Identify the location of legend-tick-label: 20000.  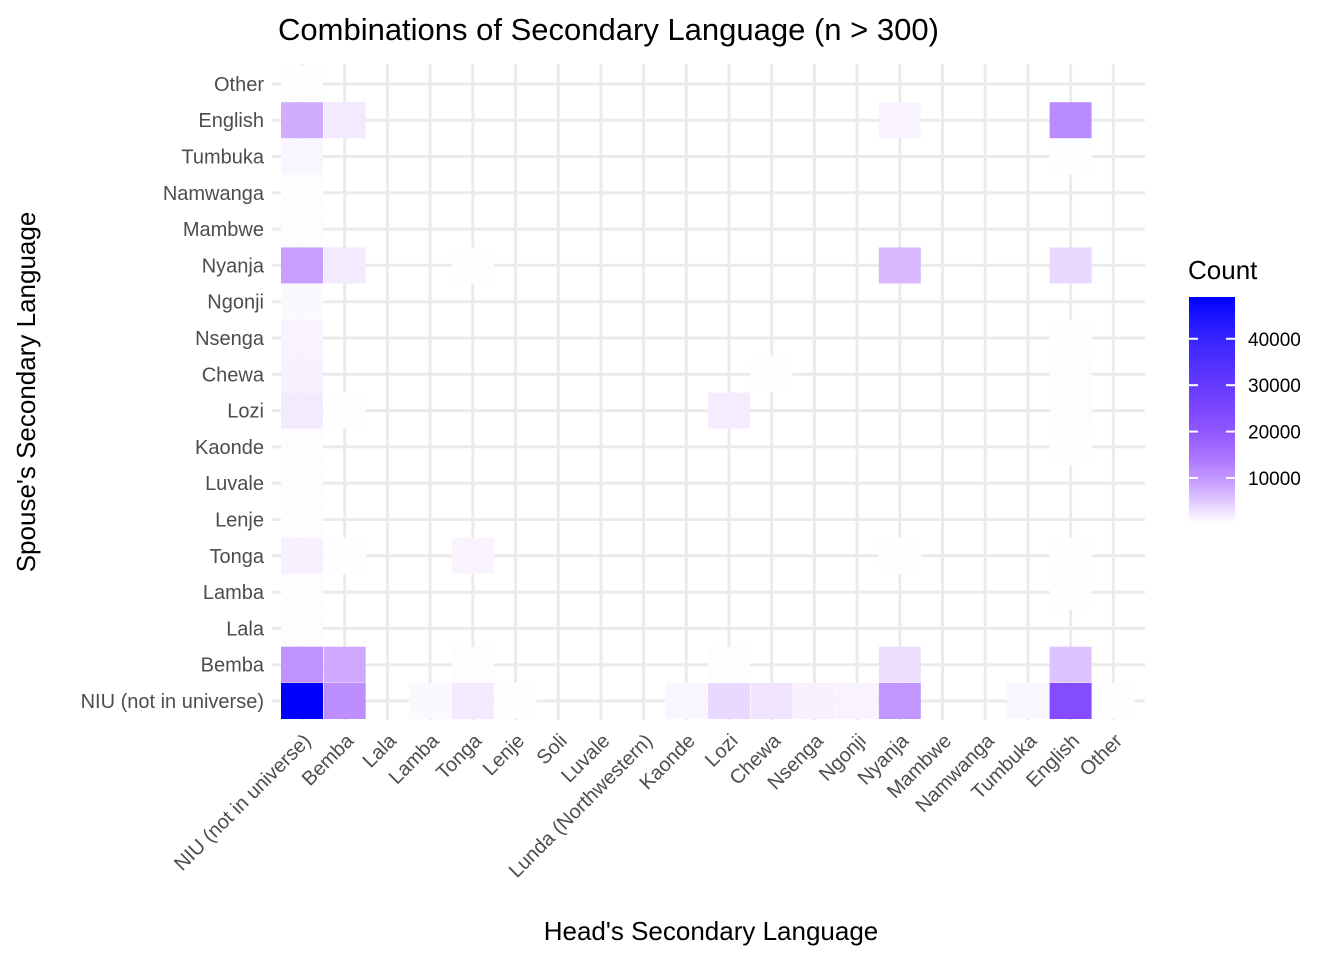
(1274, 433).